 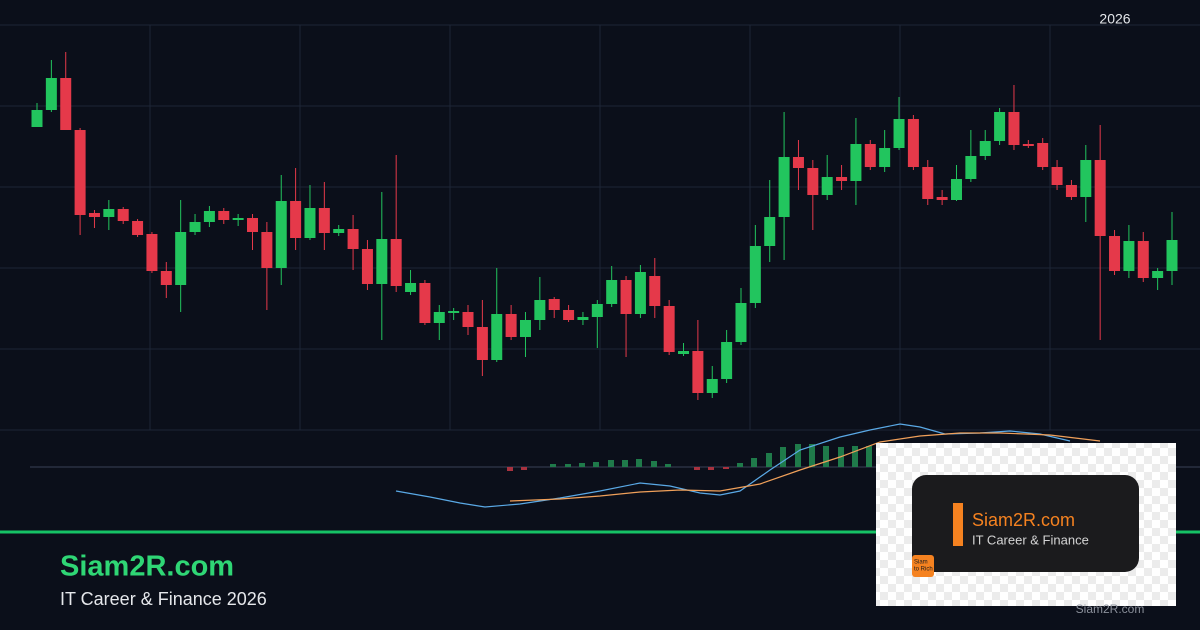 What do you see at coordinates (923, 570) in the screenshot?
I see `logo-badge: to Rich` at bounding box center [923, 570].